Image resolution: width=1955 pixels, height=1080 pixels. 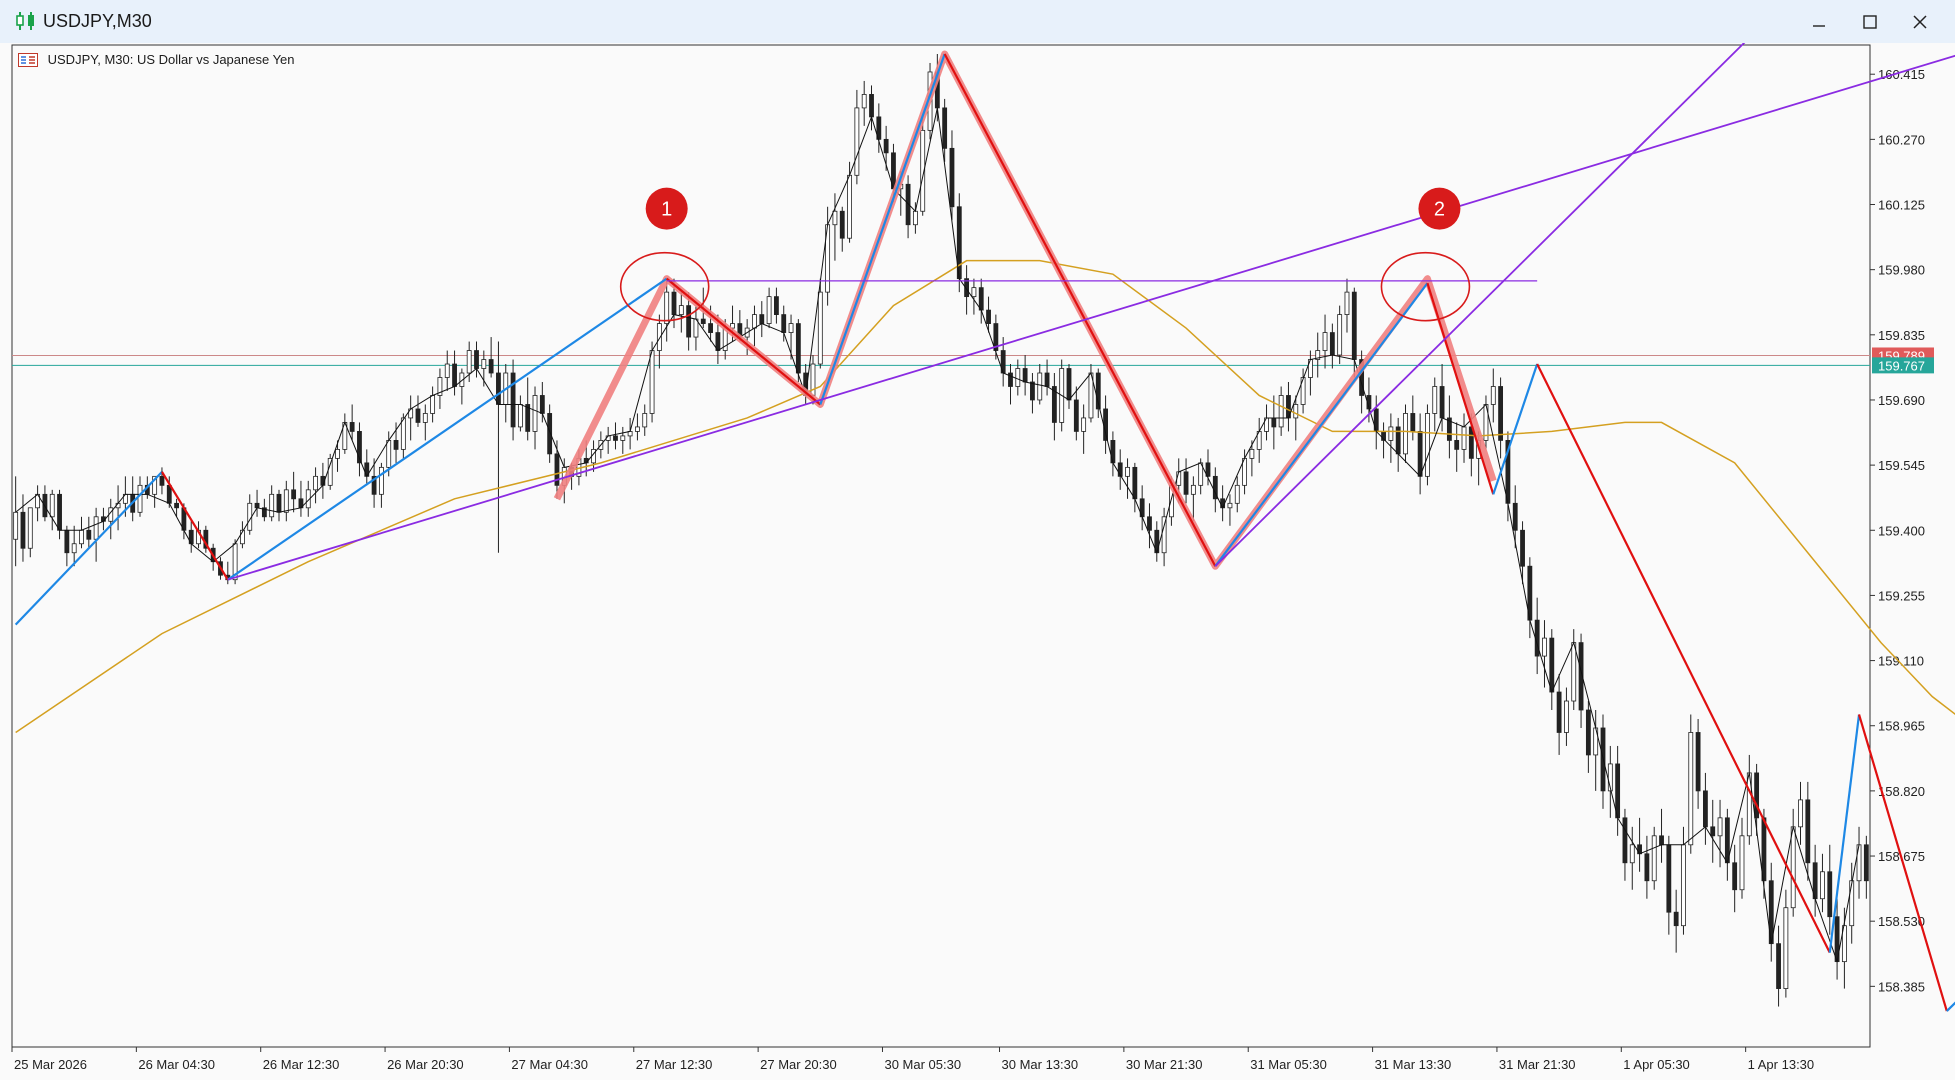 I want to click on time-tick-label: 30 Mar 13:30, so click(x=1040, y=1064).